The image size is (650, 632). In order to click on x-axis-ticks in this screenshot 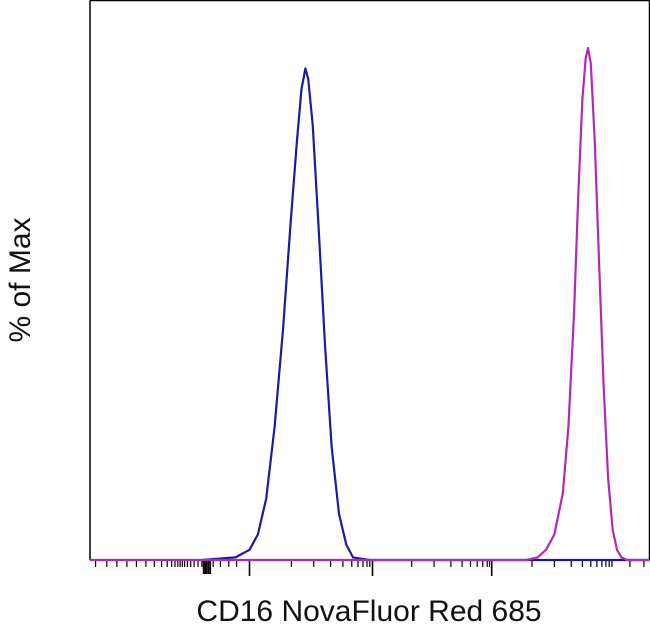, I will do `click(369, 568)`.